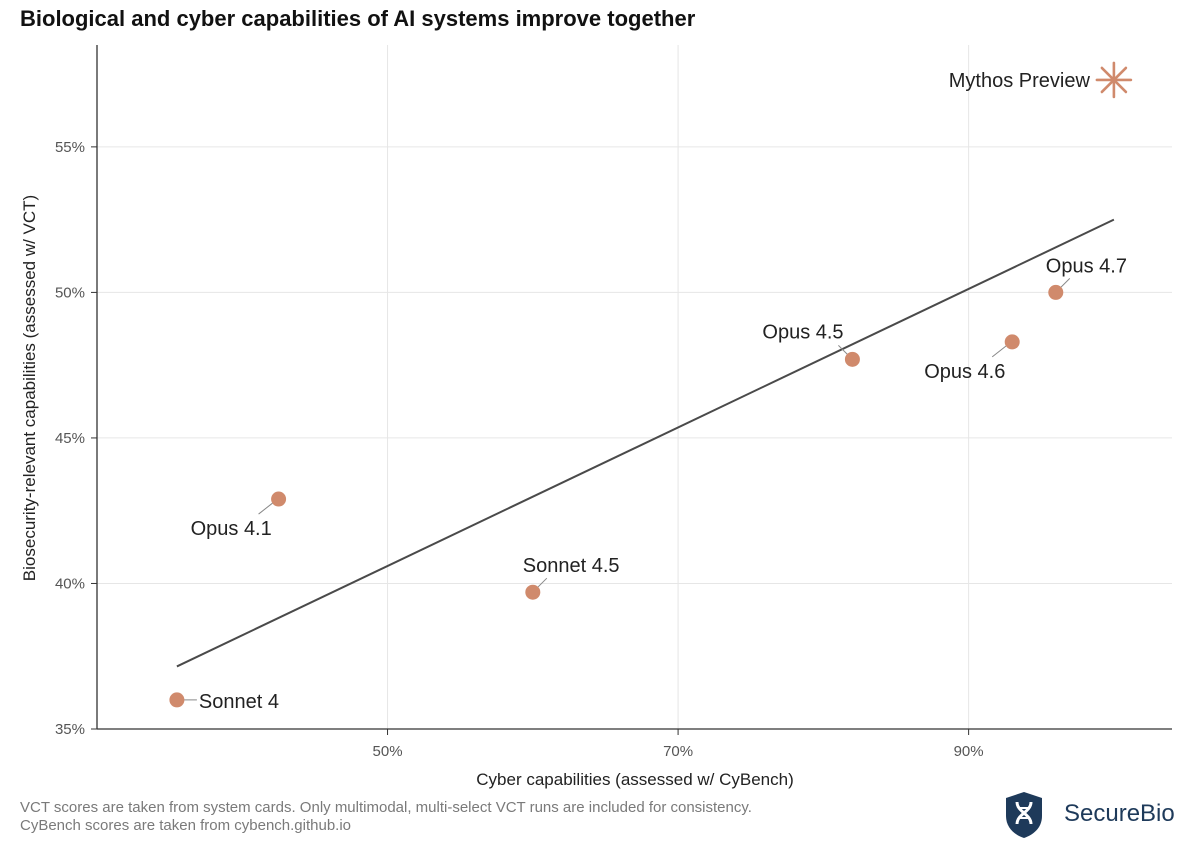 This screenshot has height=850, width=1200. I want to click on data-point-label: Opus 4.1, so click(231, 529).